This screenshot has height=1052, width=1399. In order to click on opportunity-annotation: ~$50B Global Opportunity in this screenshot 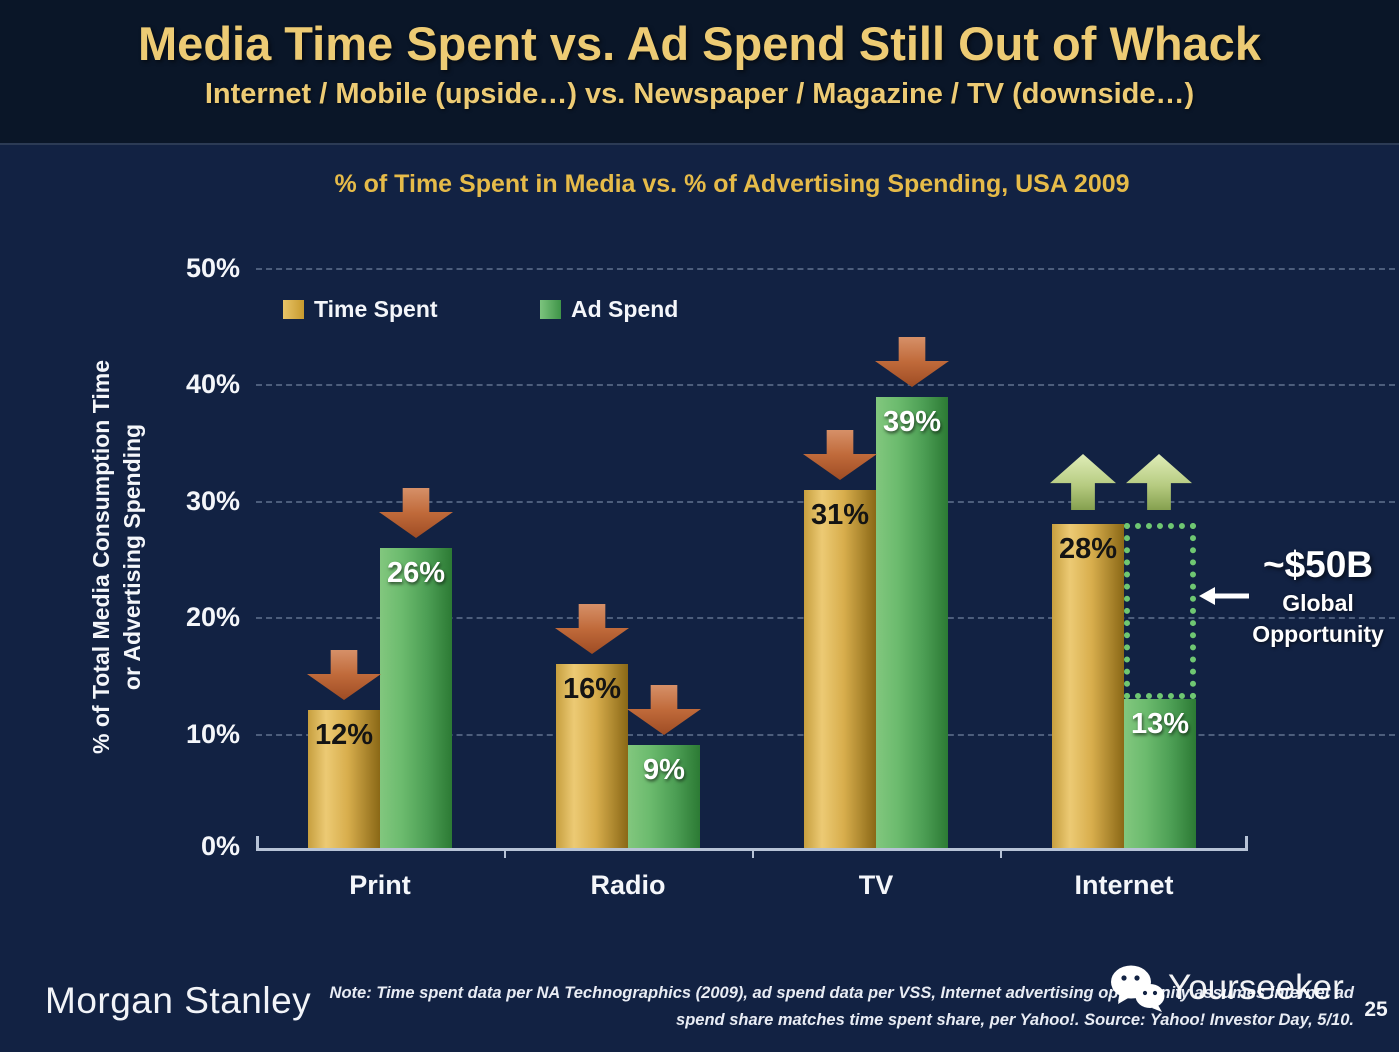, I will do `click(1318, 596)`.